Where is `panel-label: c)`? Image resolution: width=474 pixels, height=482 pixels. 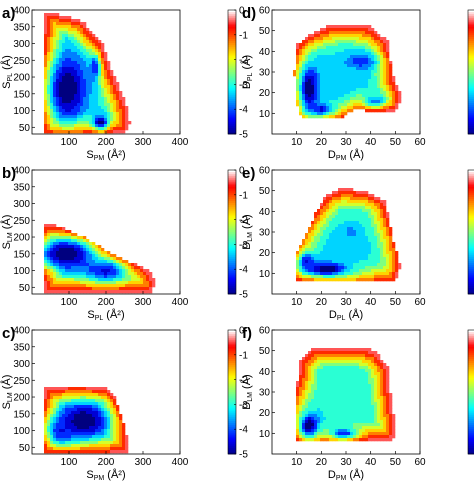
panel-label: c) is located at coordinates (8, 333).